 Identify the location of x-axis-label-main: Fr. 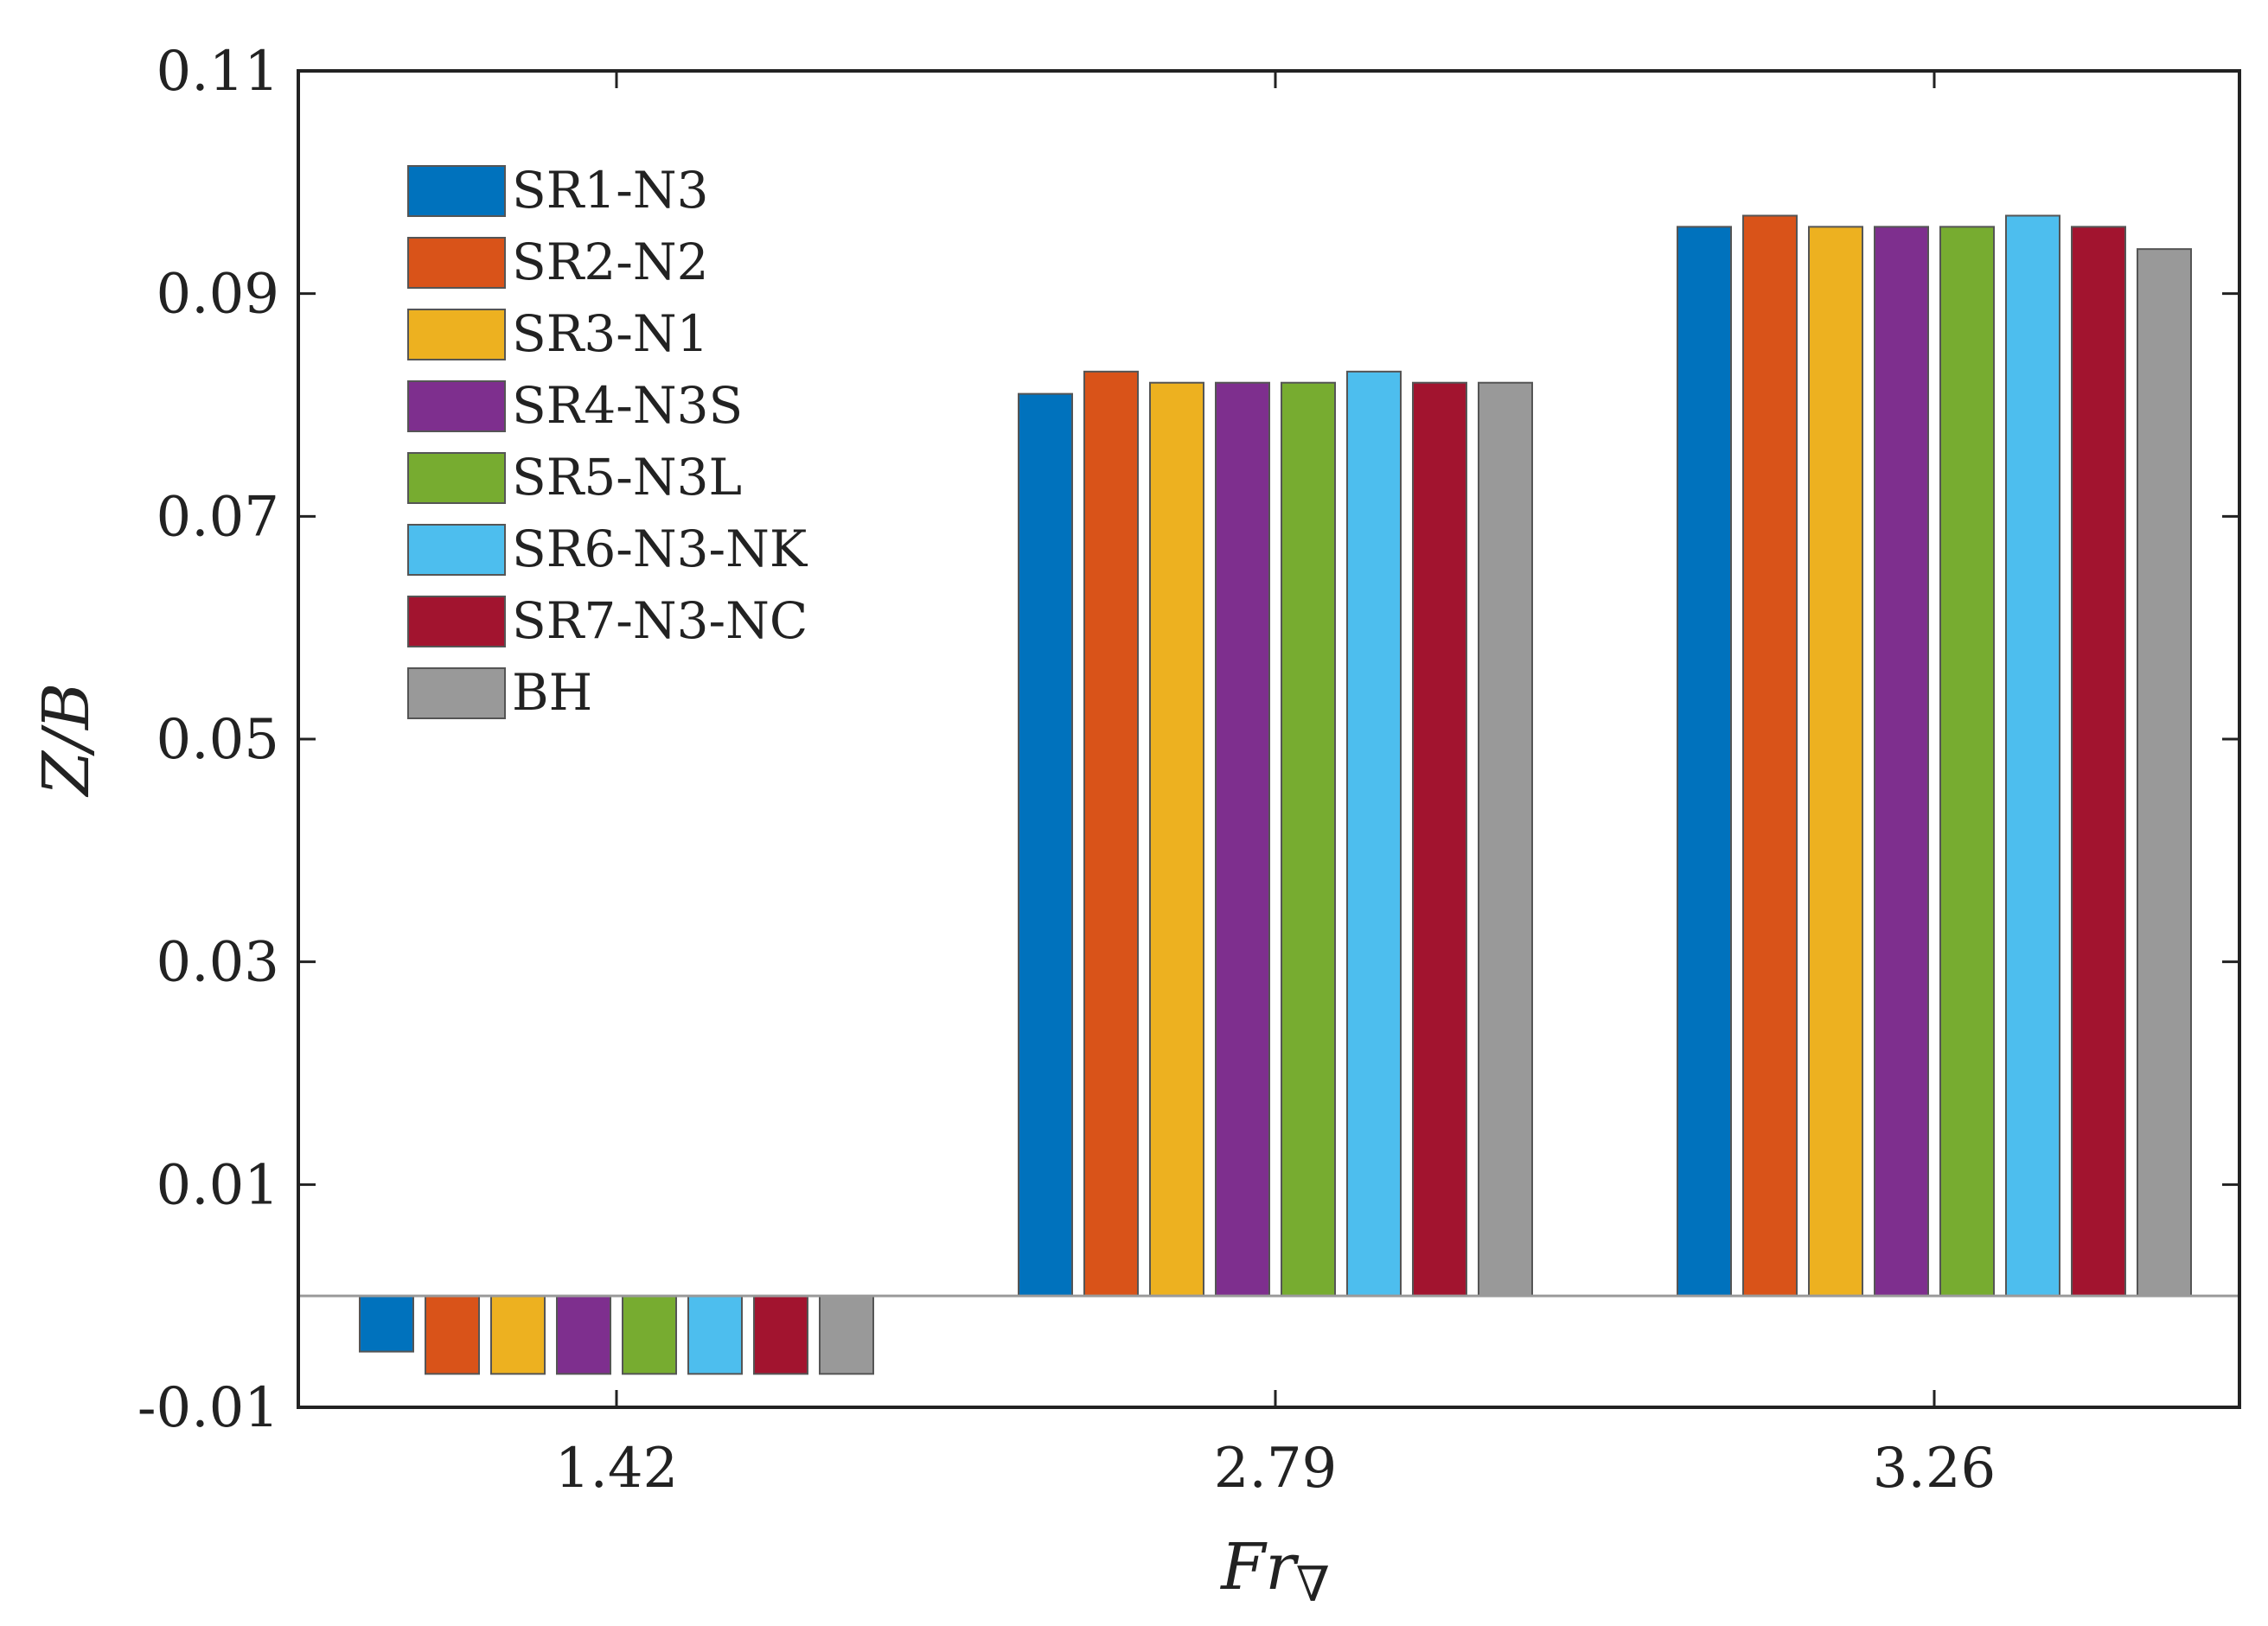
(1259, 1567).